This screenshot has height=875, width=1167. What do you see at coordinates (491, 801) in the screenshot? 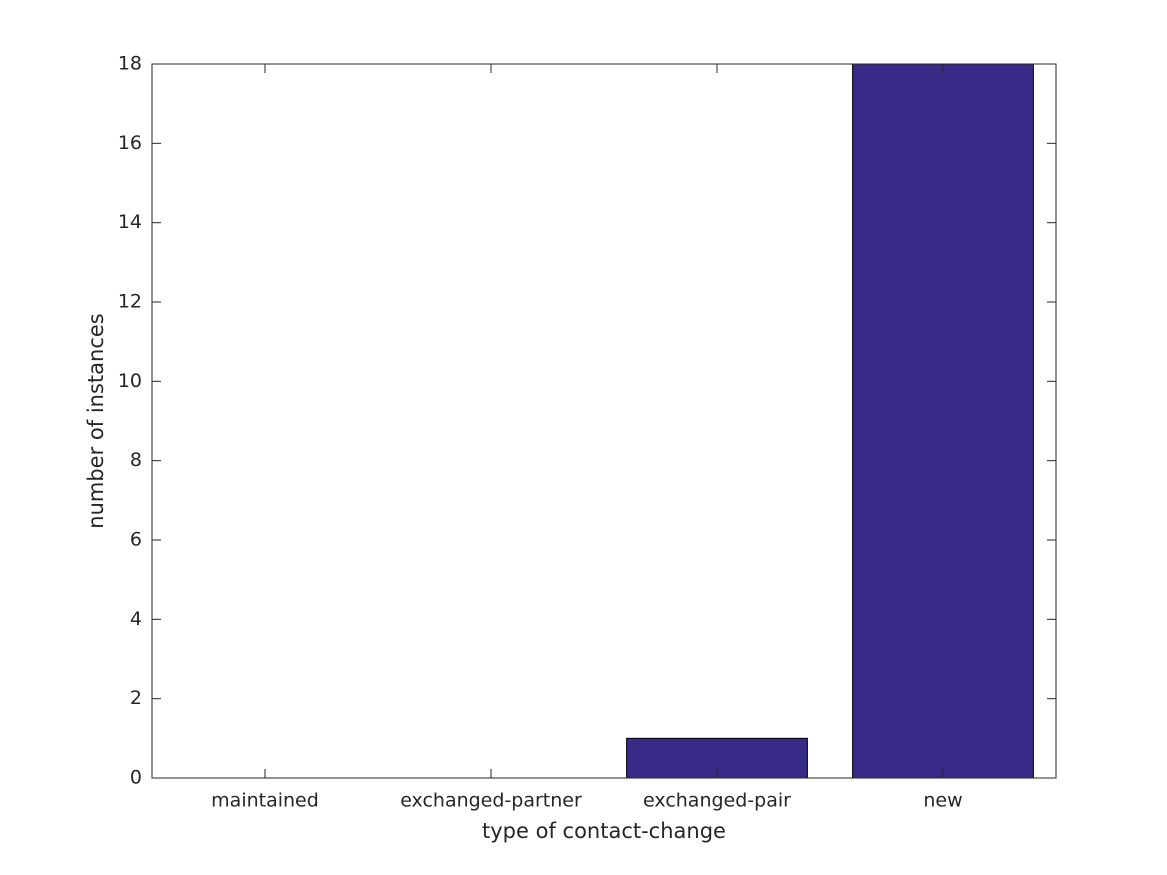
I see `x-tick-label: exchanged-partner` at bounding box center [491, 801].